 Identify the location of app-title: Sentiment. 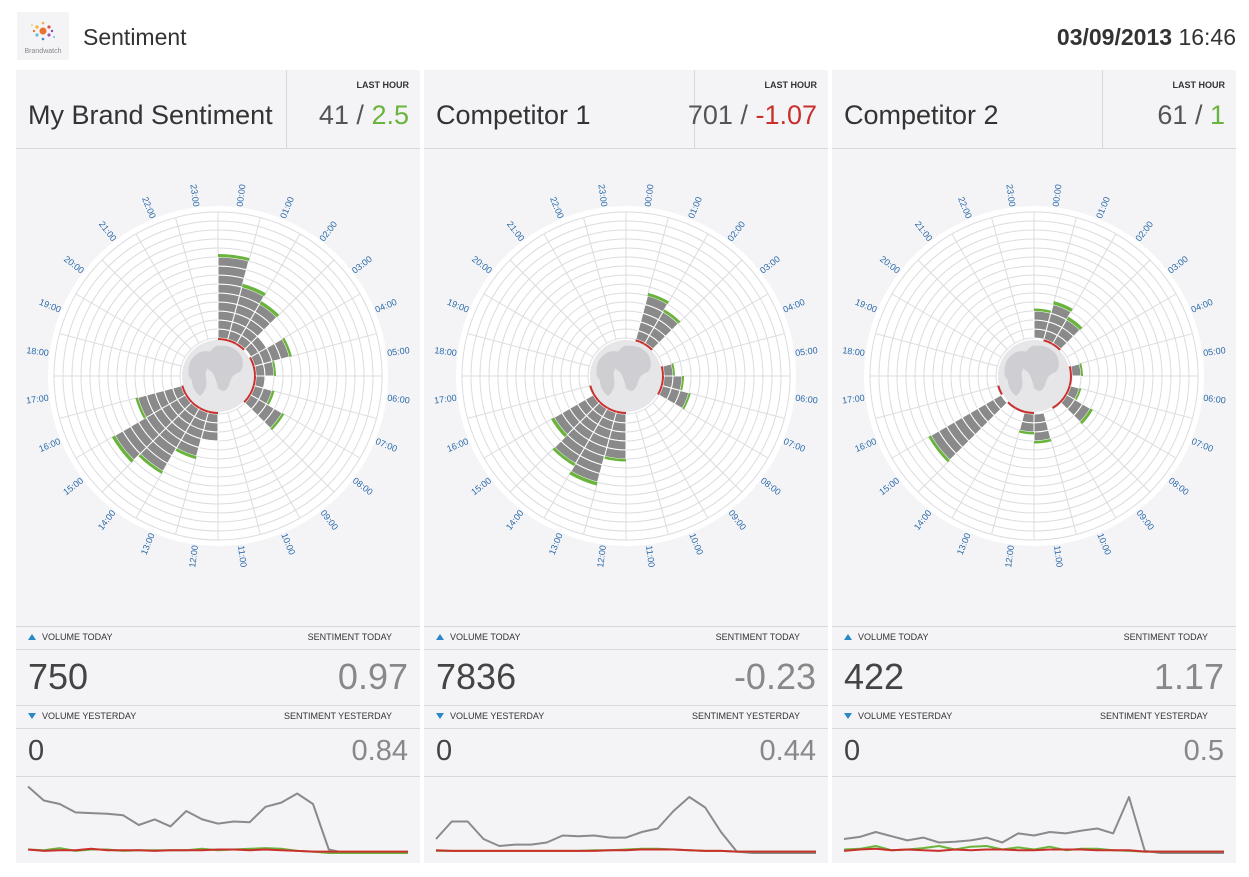
(135, 37).